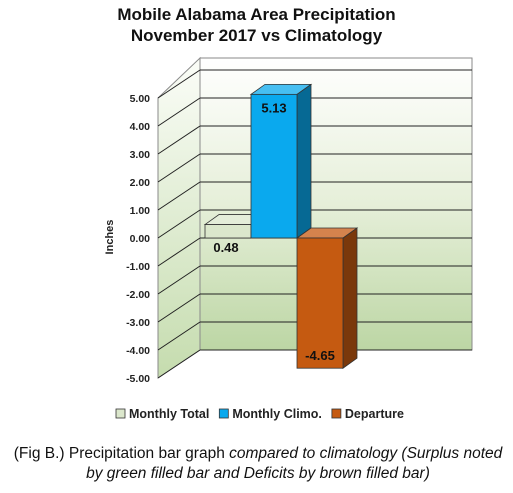 This screenshot has width=513, height=493. I want to click on legend-label: Monthly Climo., so click(277, 414).